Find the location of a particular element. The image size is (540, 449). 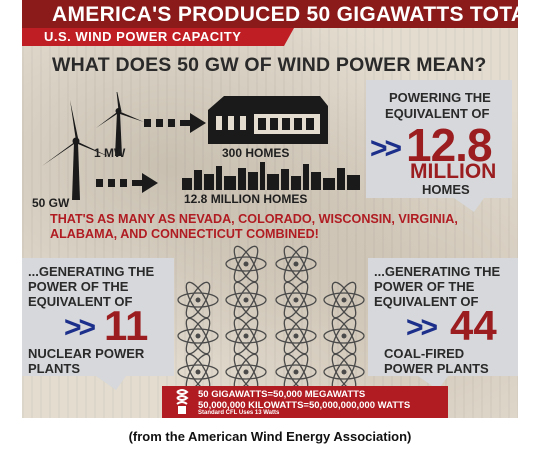

nuclear-arrow-icon: >> is located at coordinates (80, 327).